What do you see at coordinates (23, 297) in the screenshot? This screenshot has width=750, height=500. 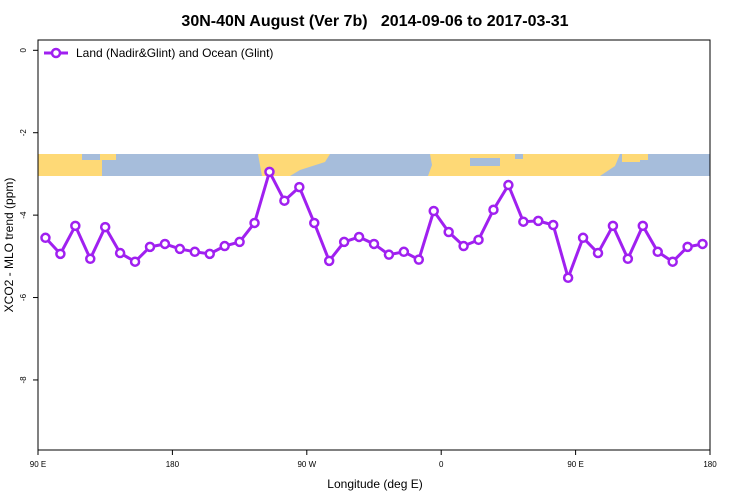 I see `y-tick-label: -6` at bounding box center [23, 297].